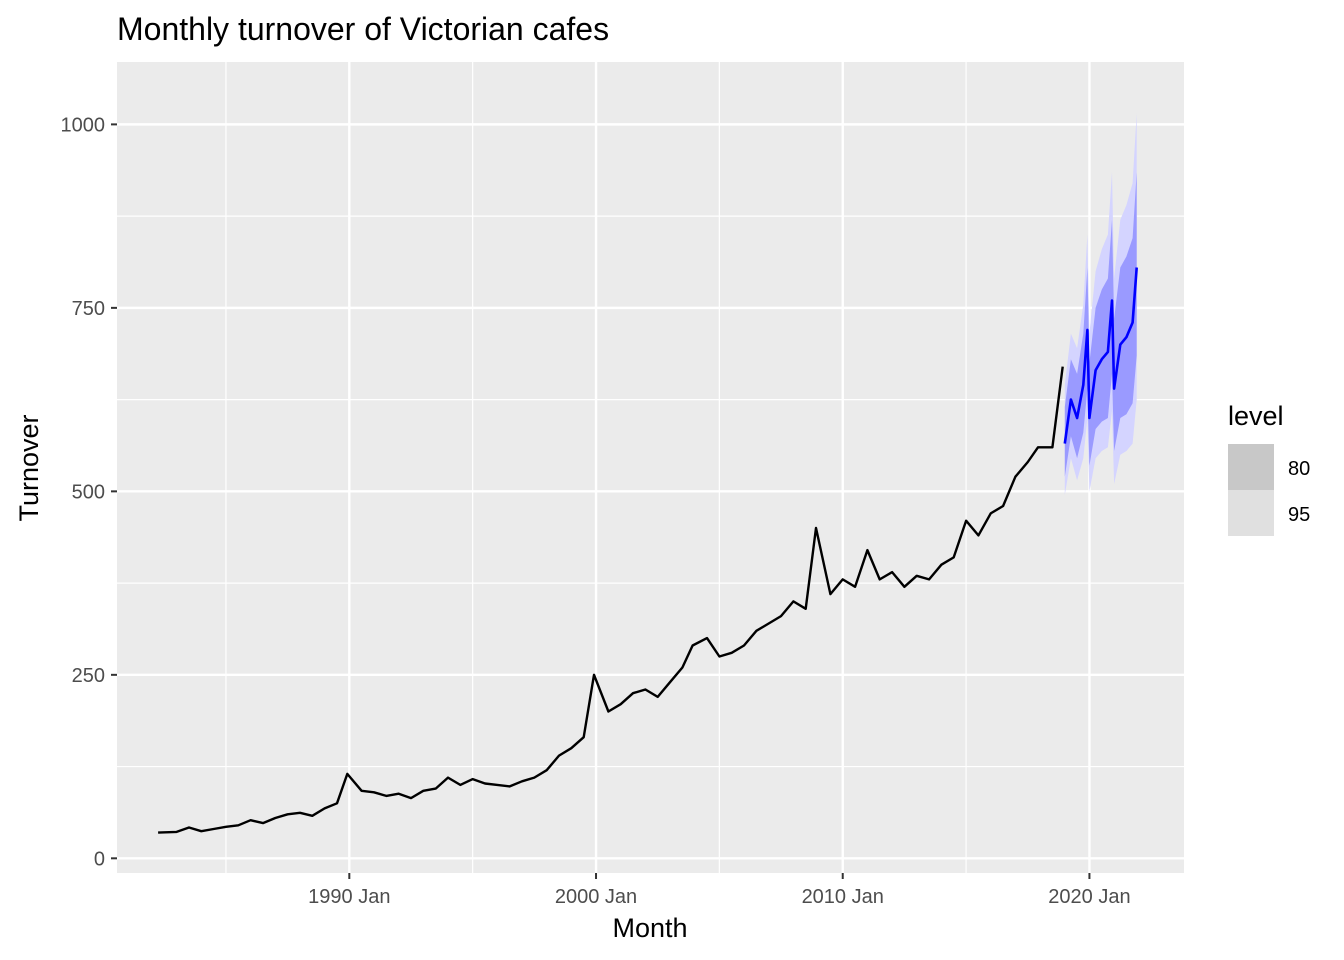  Describe the element at coordinates (88, 309) in the screenshot. I see `y-tick-label: 750` at that location.